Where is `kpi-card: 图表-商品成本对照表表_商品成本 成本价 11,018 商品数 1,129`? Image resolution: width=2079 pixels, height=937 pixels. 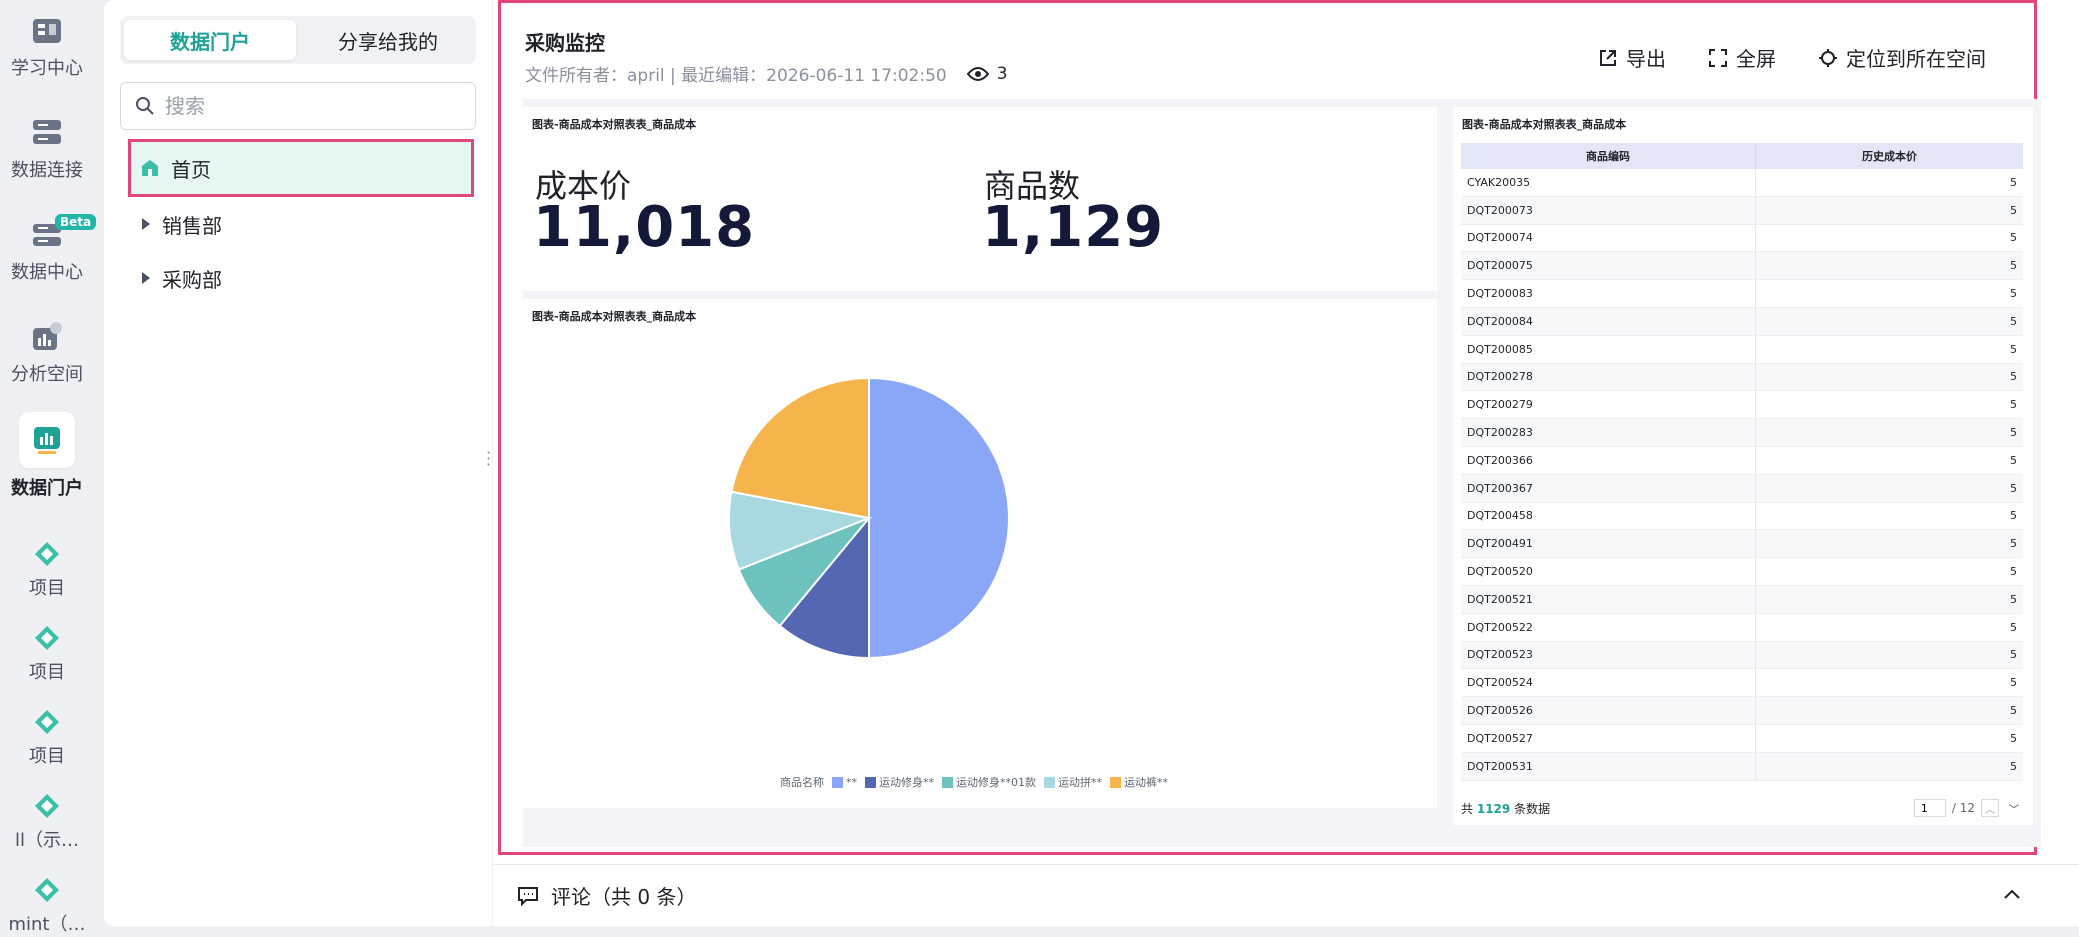 kpi-card: 图表-商品成本对照表表_商品成本 成本价 11,018 商品数 1,129 is located at coordinates (980, 199).